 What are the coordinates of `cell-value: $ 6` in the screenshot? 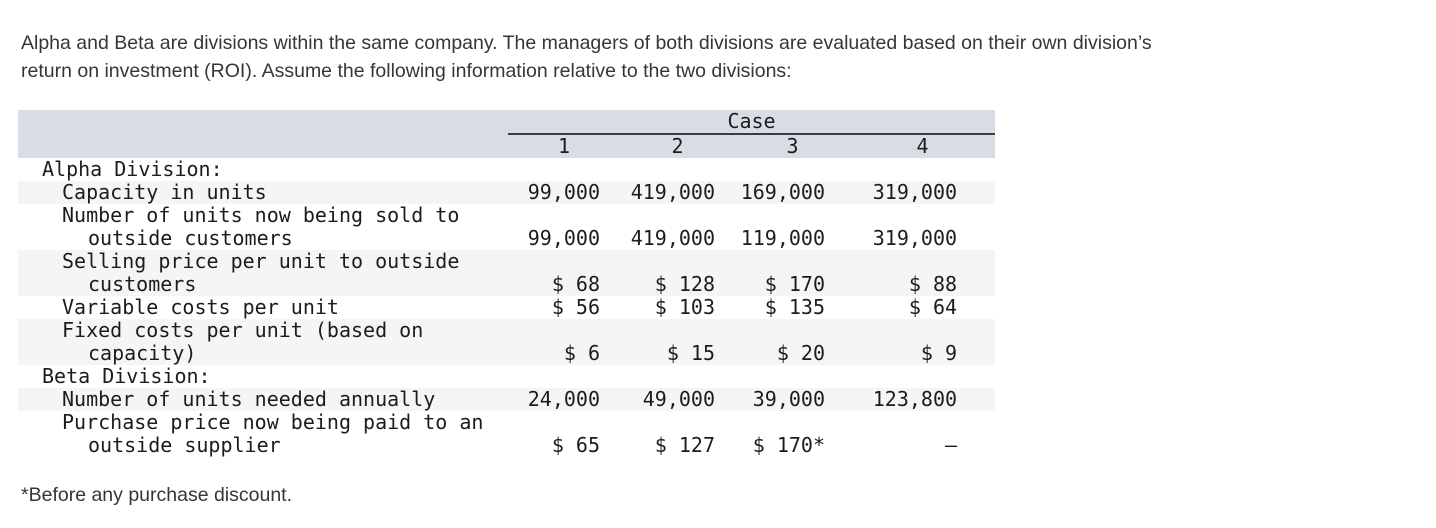 It's located at (564, 342).